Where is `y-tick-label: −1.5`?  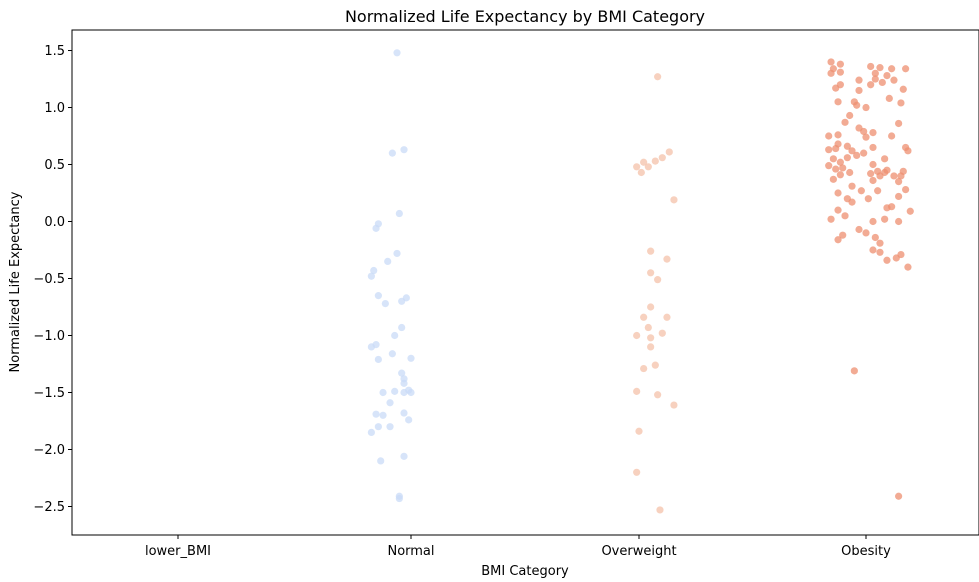
y-tick-label: −1.5 is located at coordinates (49, 393).